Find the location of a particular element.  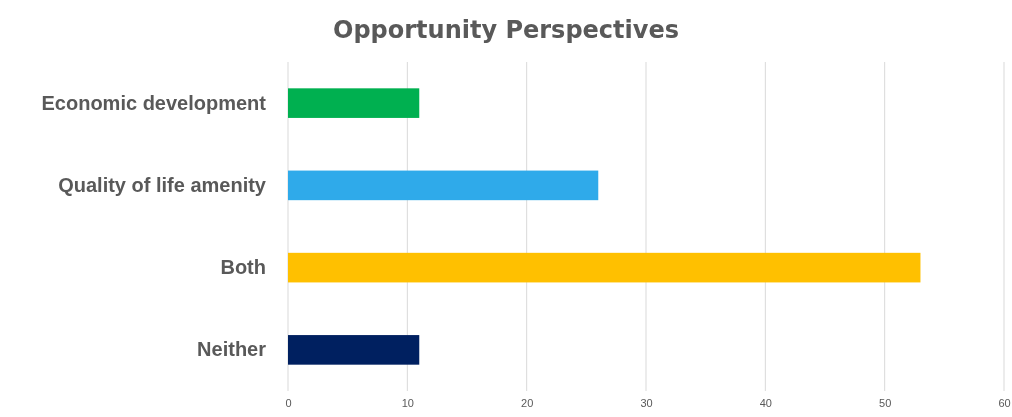

x-tick-label: 40 is located at coordinates (765, 402).